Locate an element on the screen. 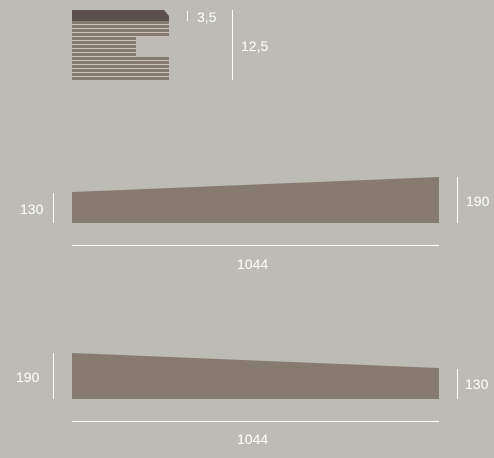 Image resolution: width=494 pixels, height=458 pixels. panel-1-left-height-label: 130 is located at coordinates (32, 209).